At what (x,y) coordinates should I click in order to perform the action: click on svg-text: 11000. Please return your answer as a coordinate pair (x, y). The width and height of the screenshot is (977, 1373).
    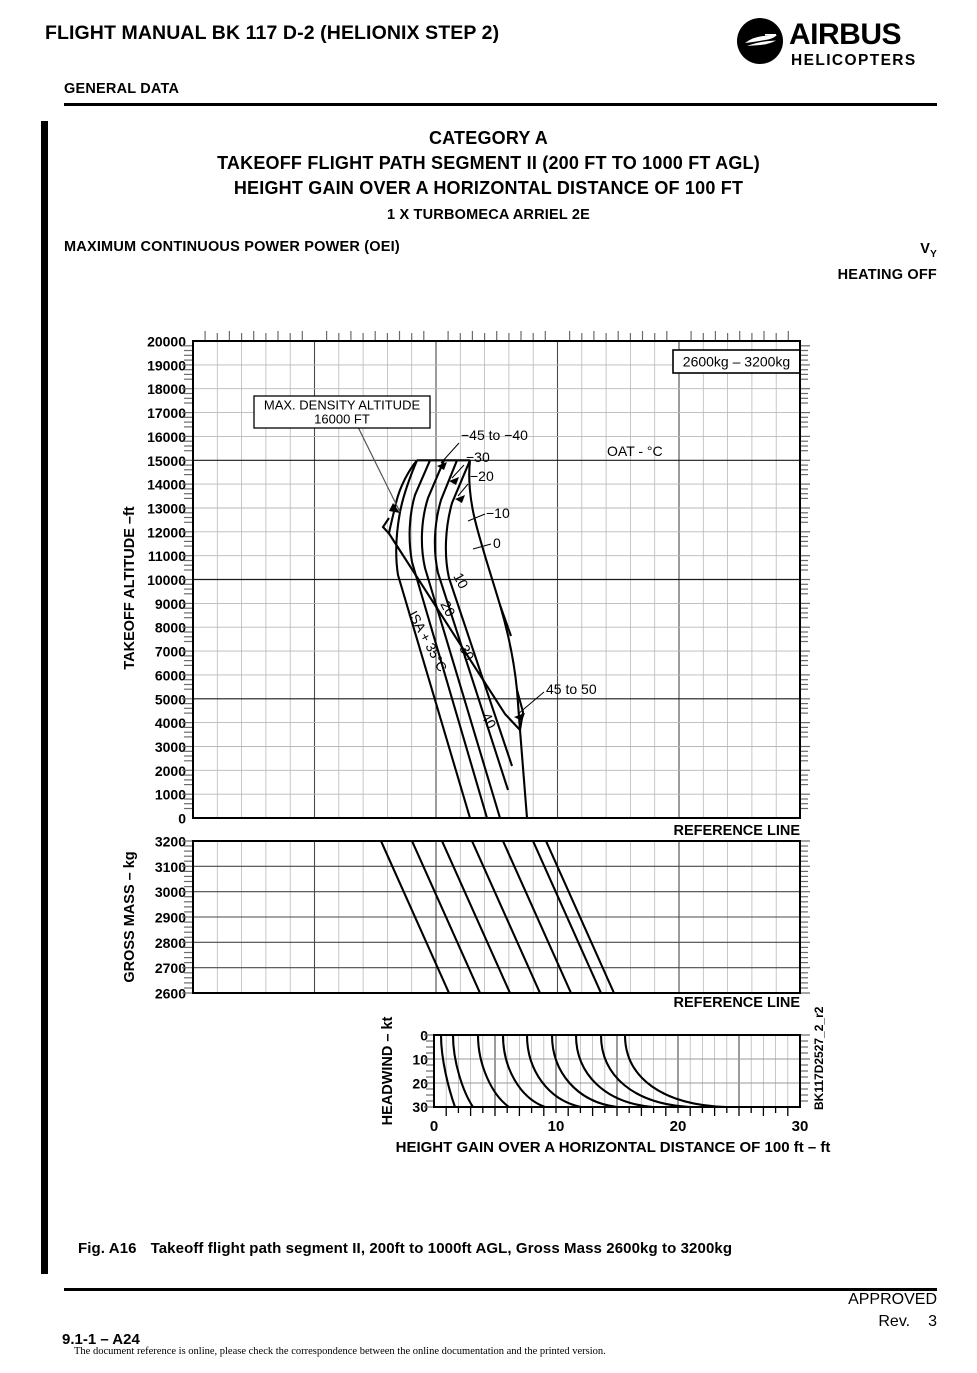
    Looking at the image, I should click on (167, 556).